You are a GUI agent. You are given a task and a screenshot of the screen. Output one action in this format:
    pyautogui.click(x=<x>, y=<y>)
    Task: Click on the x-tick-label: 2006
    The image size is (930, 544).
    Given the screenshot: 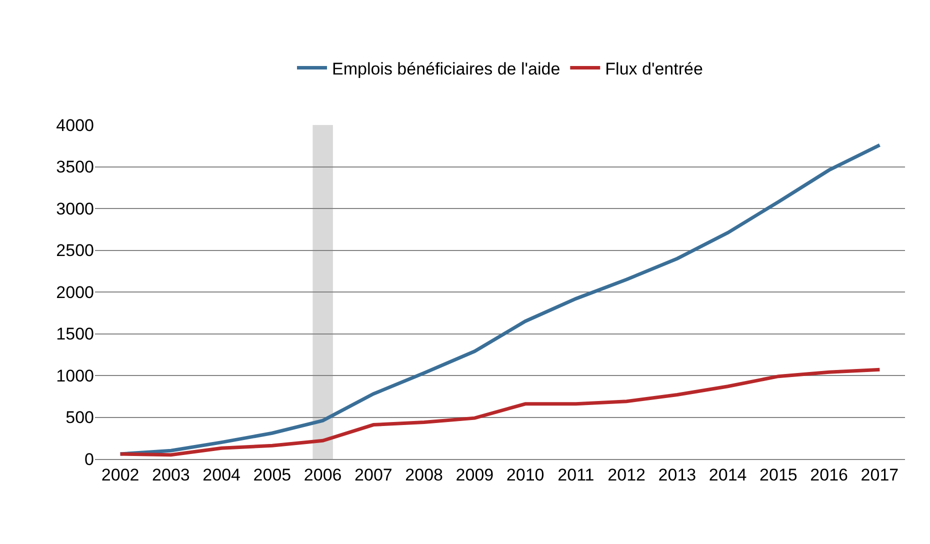 What is the action you would take?
    pyautogui.click(x=323, y=474)
    